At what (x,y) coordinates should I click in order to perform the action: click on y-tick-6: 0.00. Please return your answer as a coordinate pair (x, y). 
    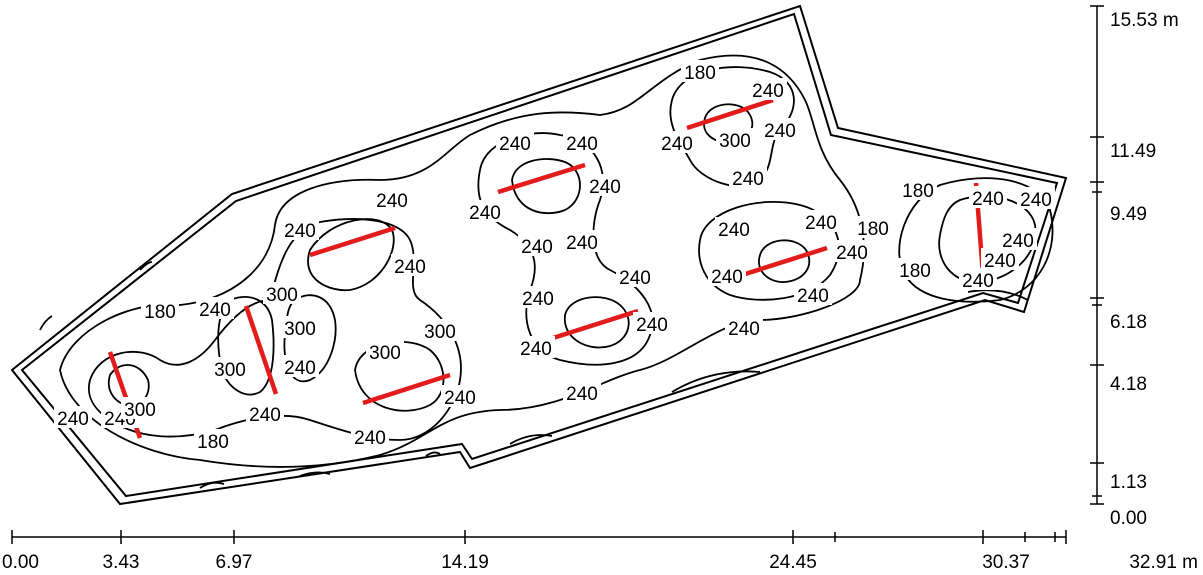
    Looking at the image, I should click on (1128, 518).